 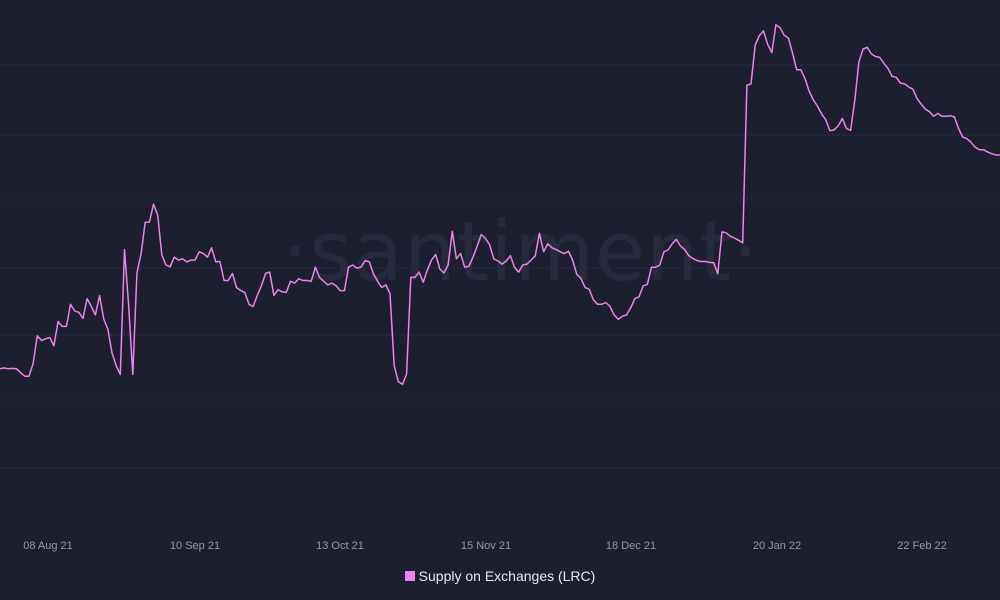 I want to click on legend: Supply on Exchanges (LRC), so click(x=500, y=576).